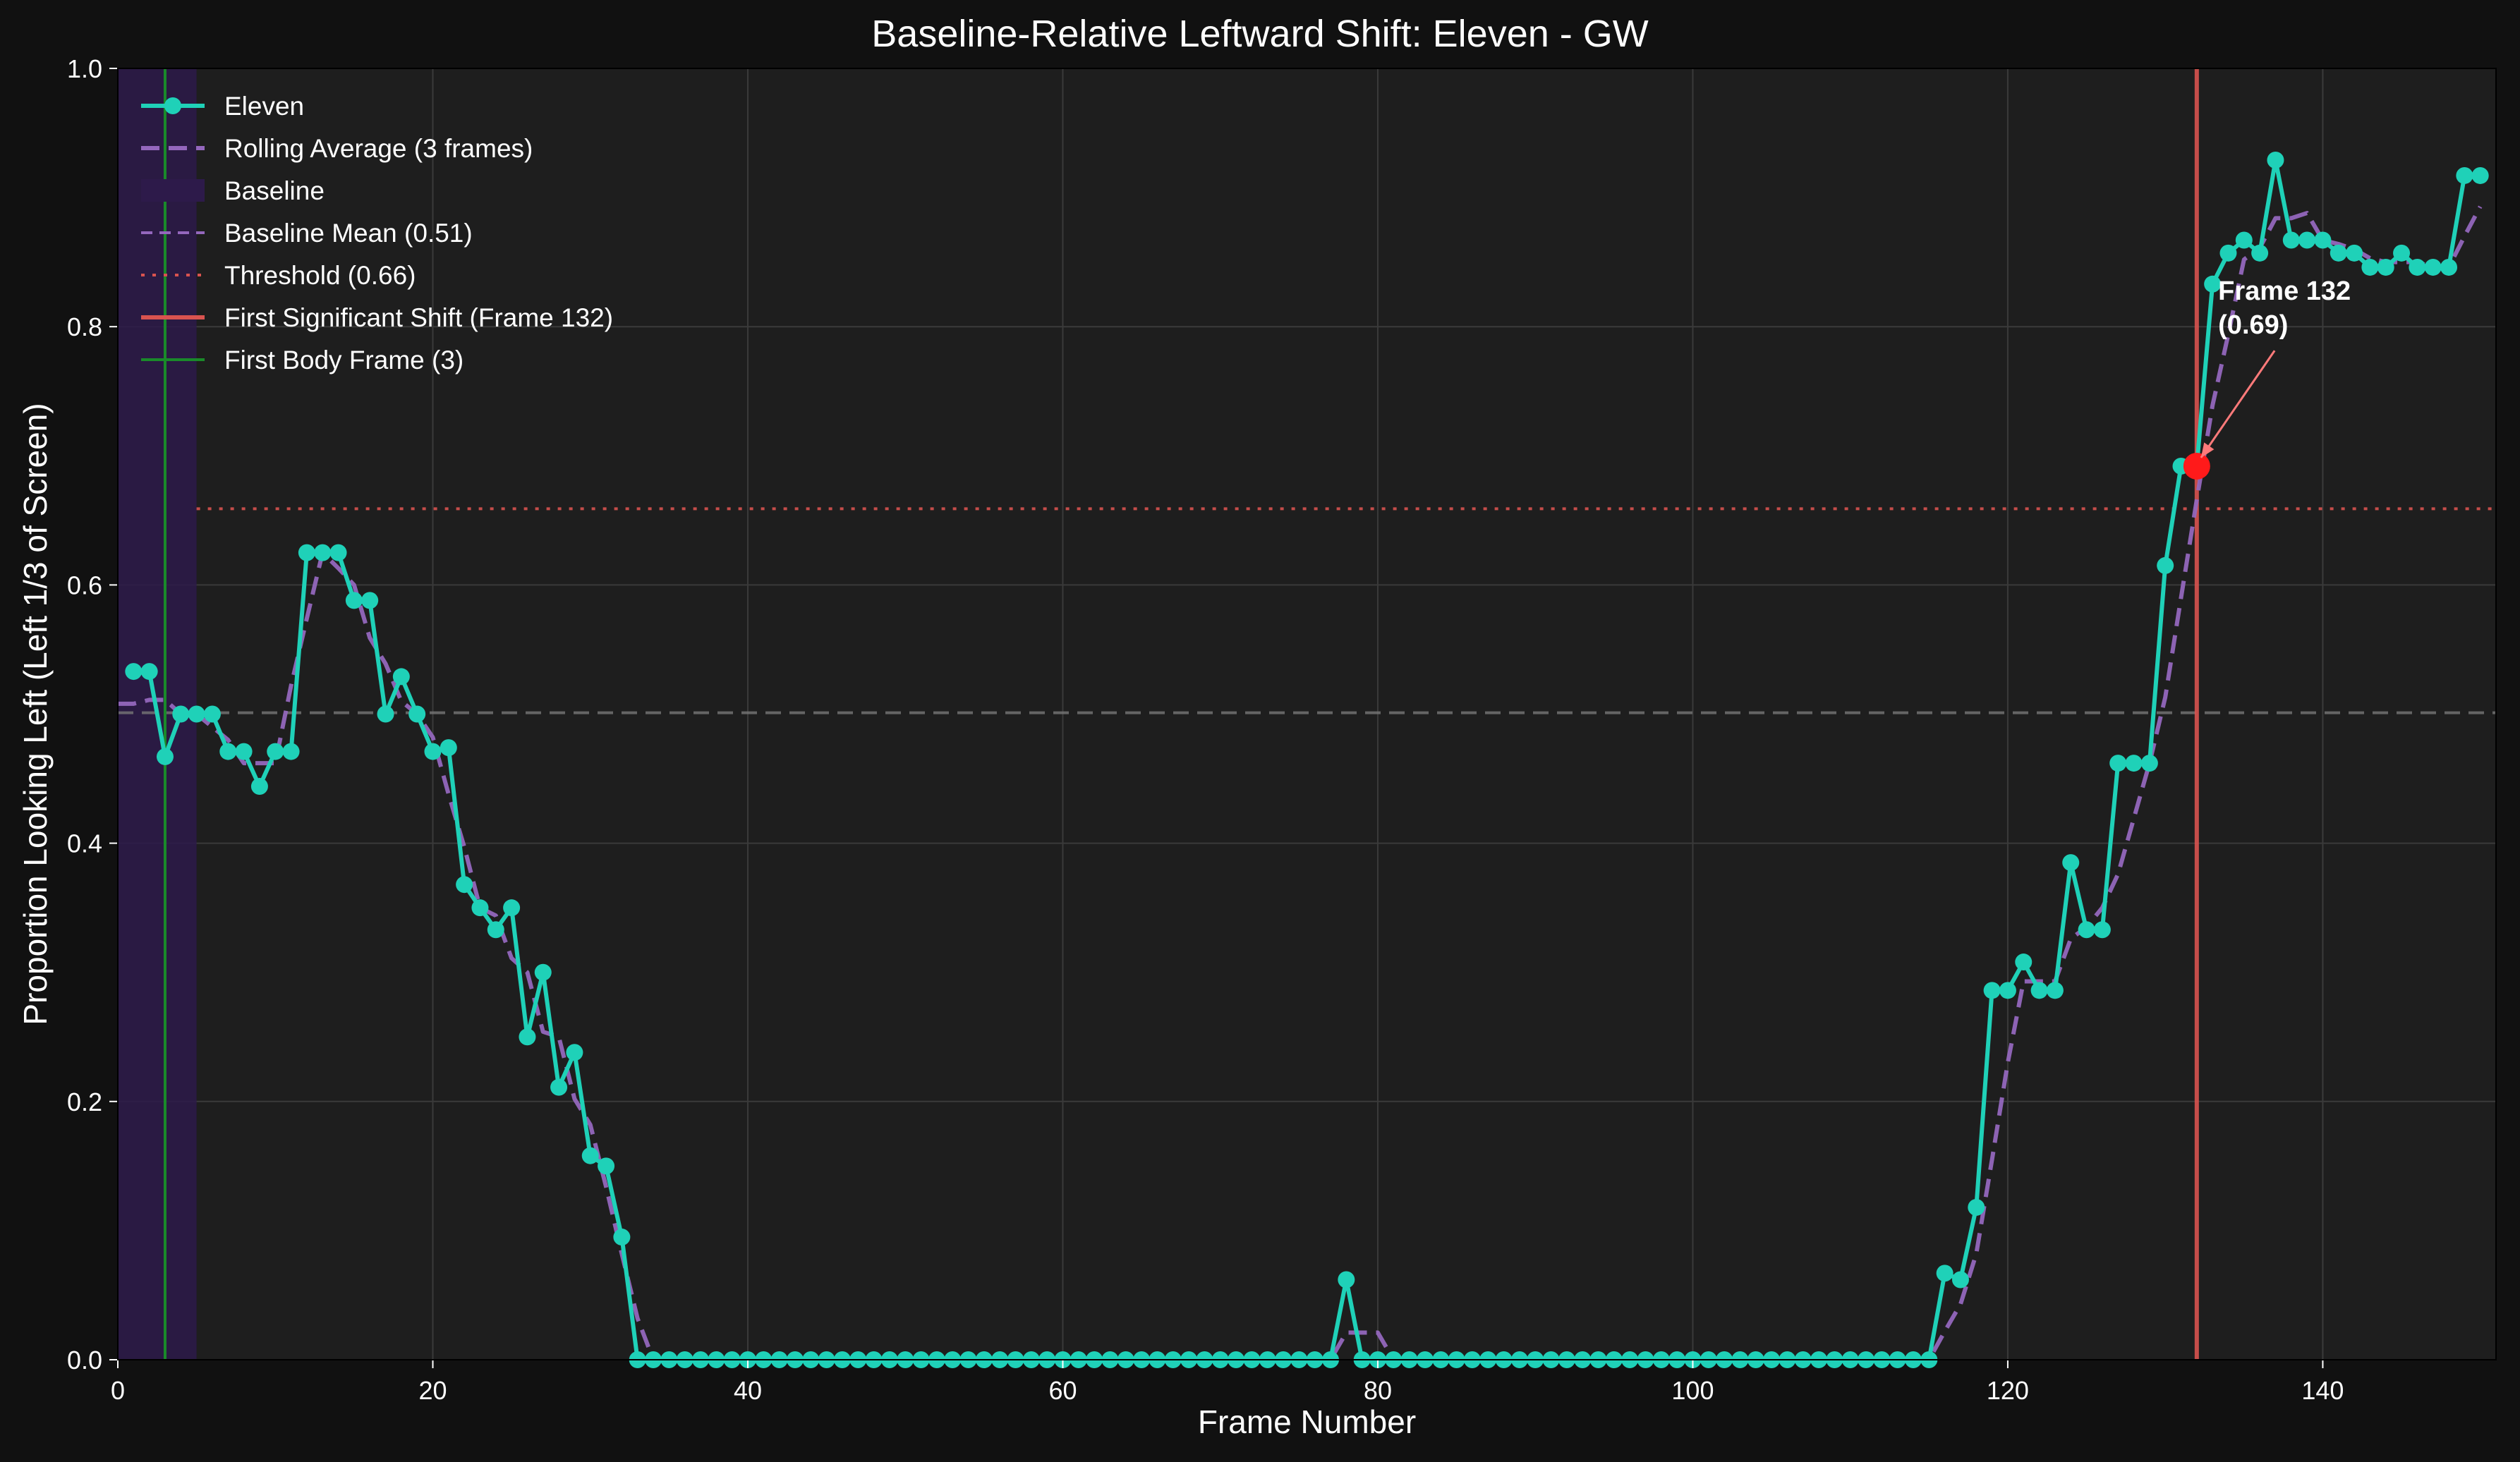 The height and width of the screenshot is (1462, 2520). What do you see at coordinates (118, 1390) in the screenshot?
I see `x-tick-label: 0` at bounding box center [118, 1390].